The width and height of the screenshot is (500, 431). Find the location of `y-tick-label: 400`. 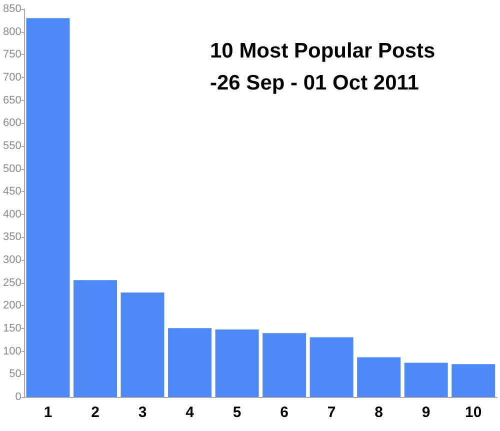

y-tick-label: 400 is located at coordinates (12, 214).